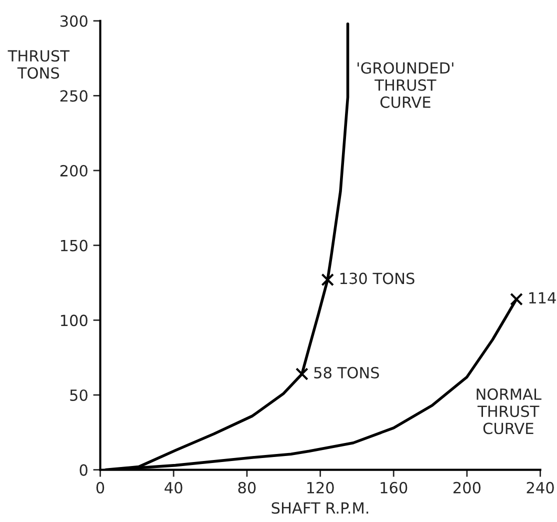 The image size is (557, 522). I want to click on y-tick-label: 50, so click(79, 395).